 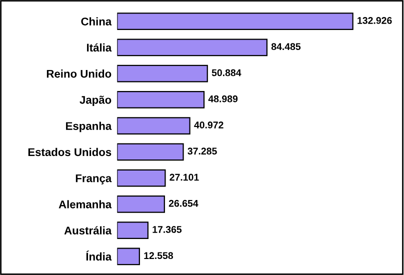 What do you see at coordinates (89, 127) in the screenshot?
I see `y-tick-label: Espanha` at bounding box center [89, 127].